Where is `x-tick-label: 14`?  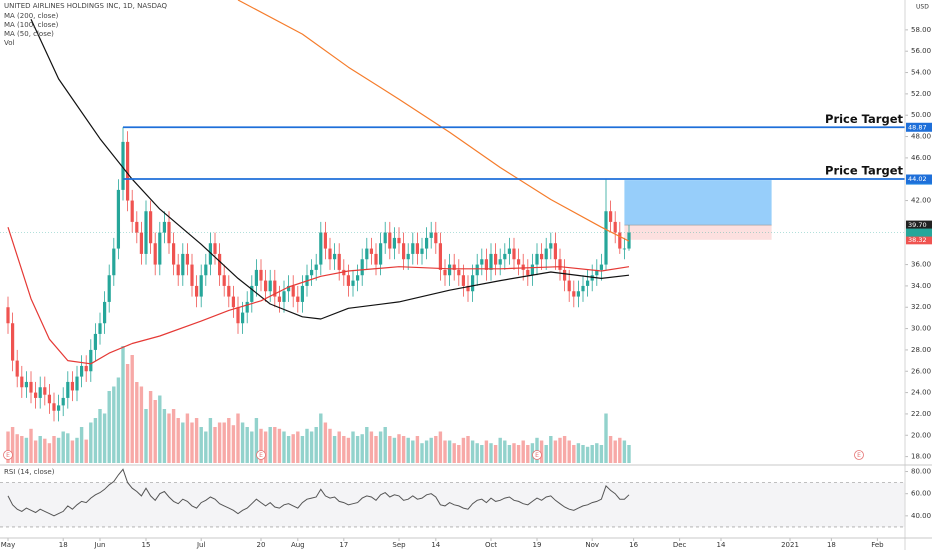
x-tick-label: 14 is located at coordinates (435, 545).